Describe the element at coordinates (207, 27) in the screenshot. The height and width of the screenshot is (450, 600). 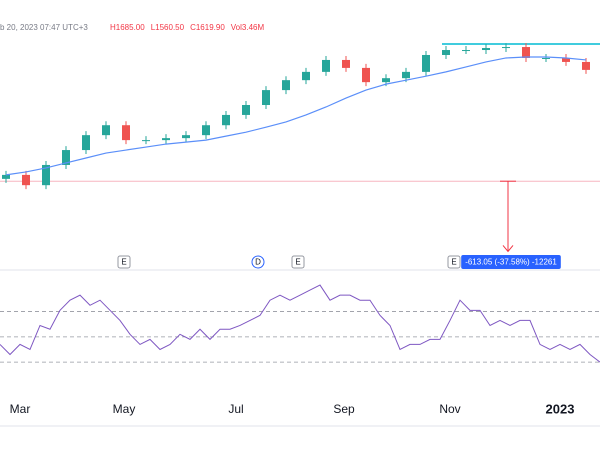
I see `header-field: C1619.90` at that location.